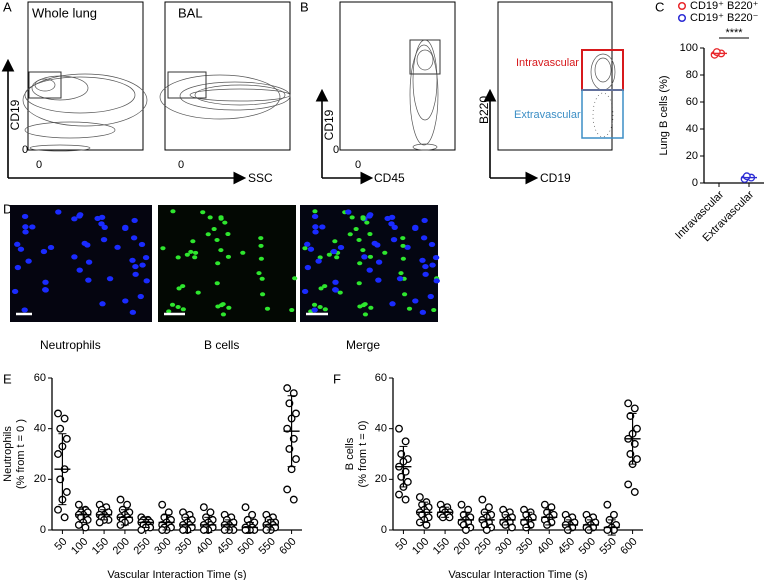 Image resolution: width=773 pixels, height=580 pixels. I want to click on x-tick-label: 400, so click(545, 546).